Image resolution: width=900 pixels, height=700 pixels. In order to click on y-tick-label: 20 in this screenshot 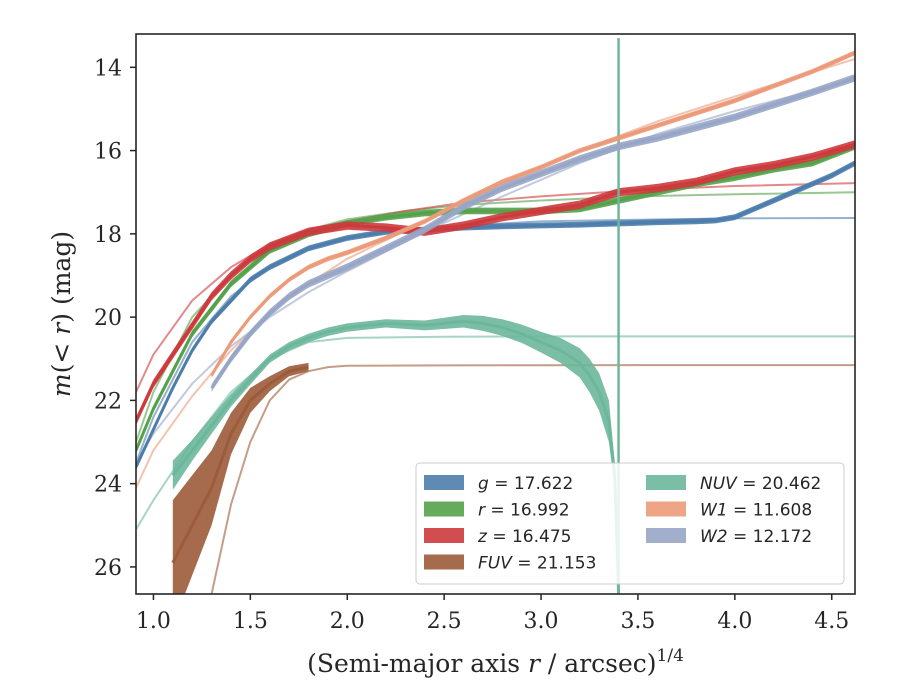, I will do `click(108, 318)`.